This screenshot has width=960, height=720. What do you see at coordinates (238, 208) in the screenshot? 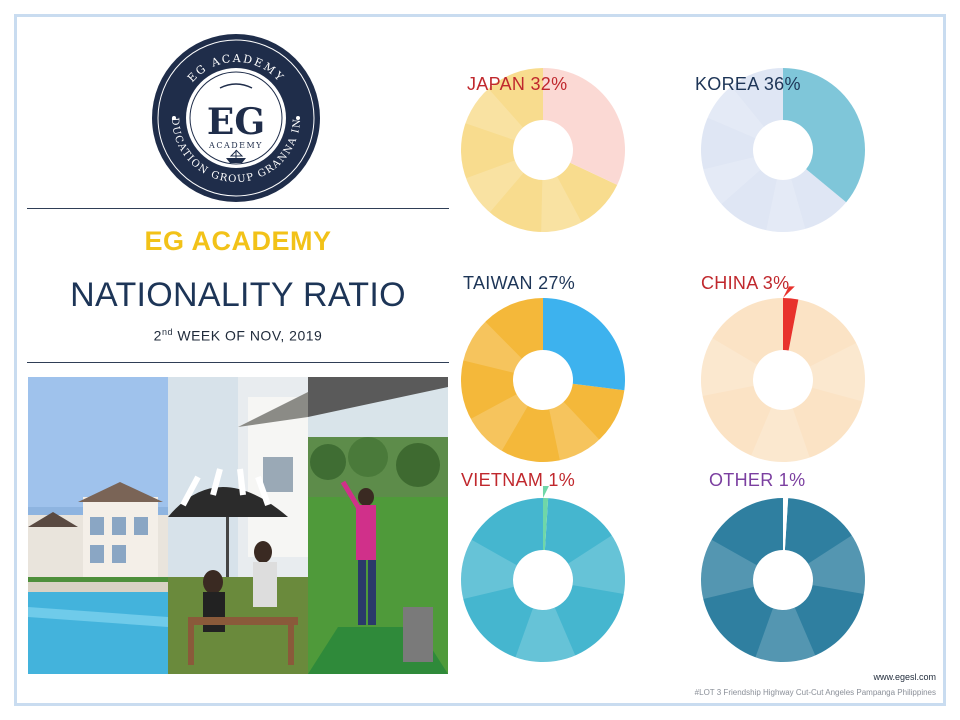
I see `divider-top` at bounding box center [238, 208].